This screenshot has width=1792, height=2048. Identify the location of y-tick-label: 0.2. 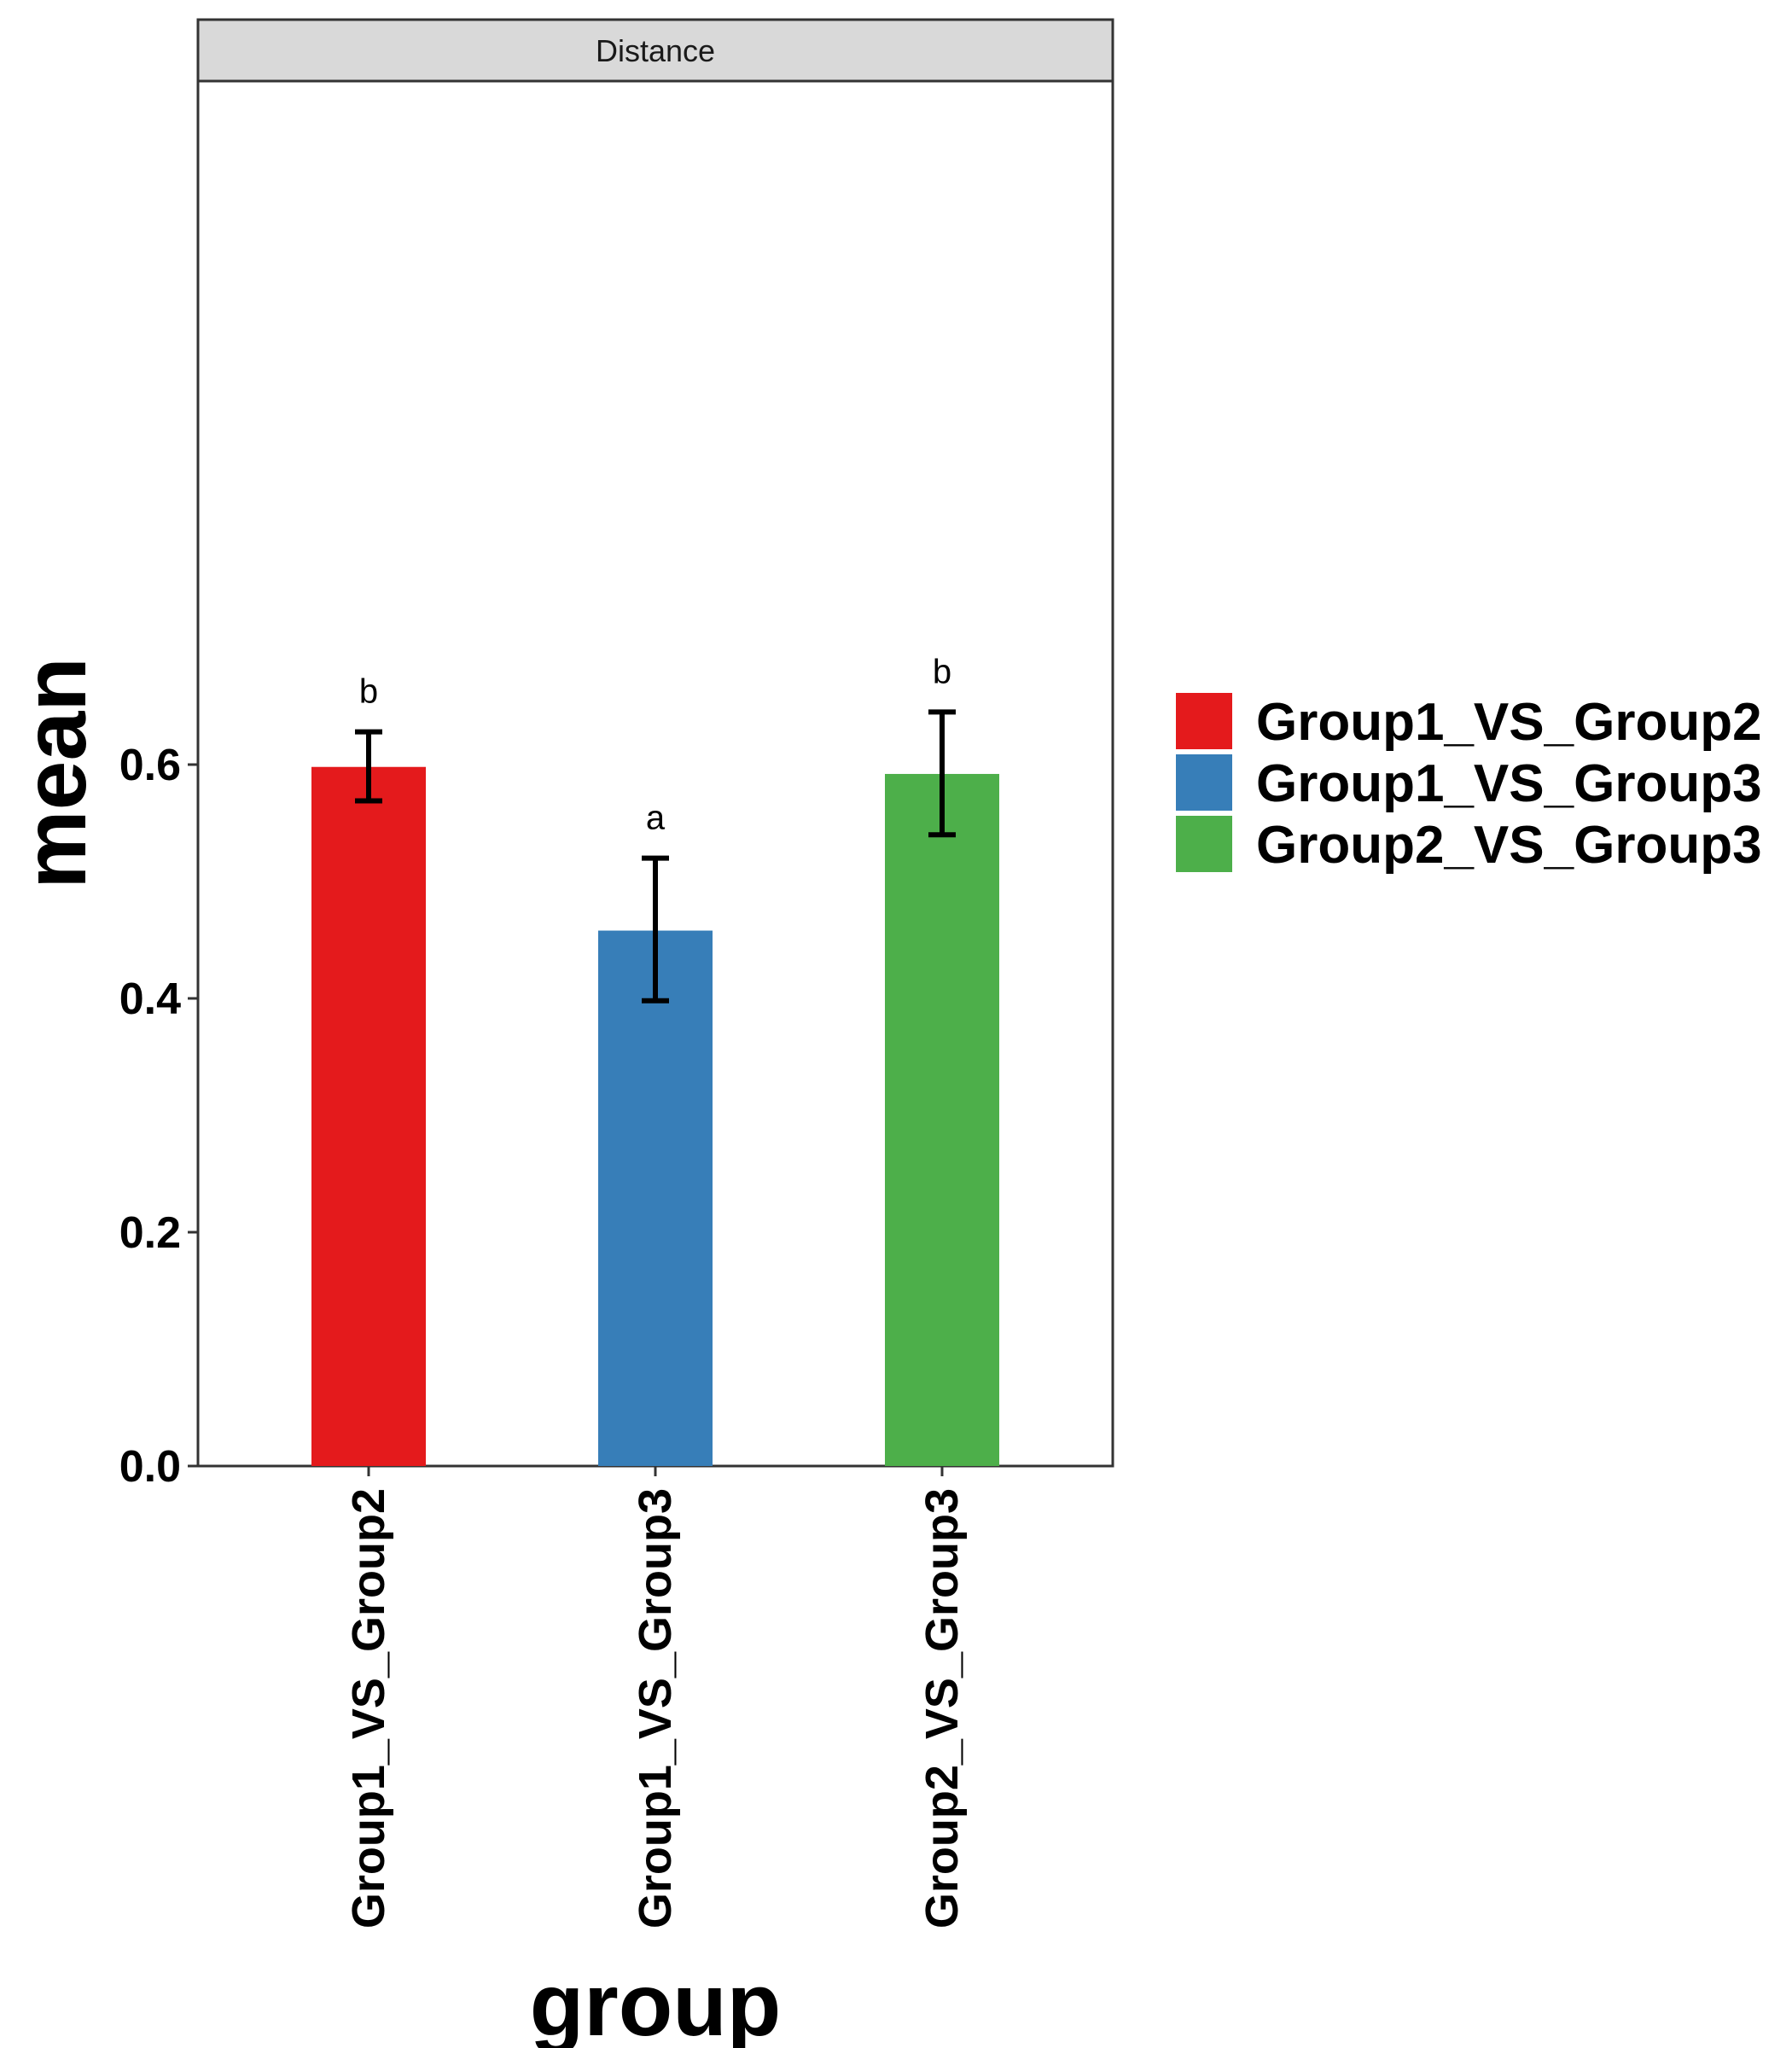
(150, 1233).